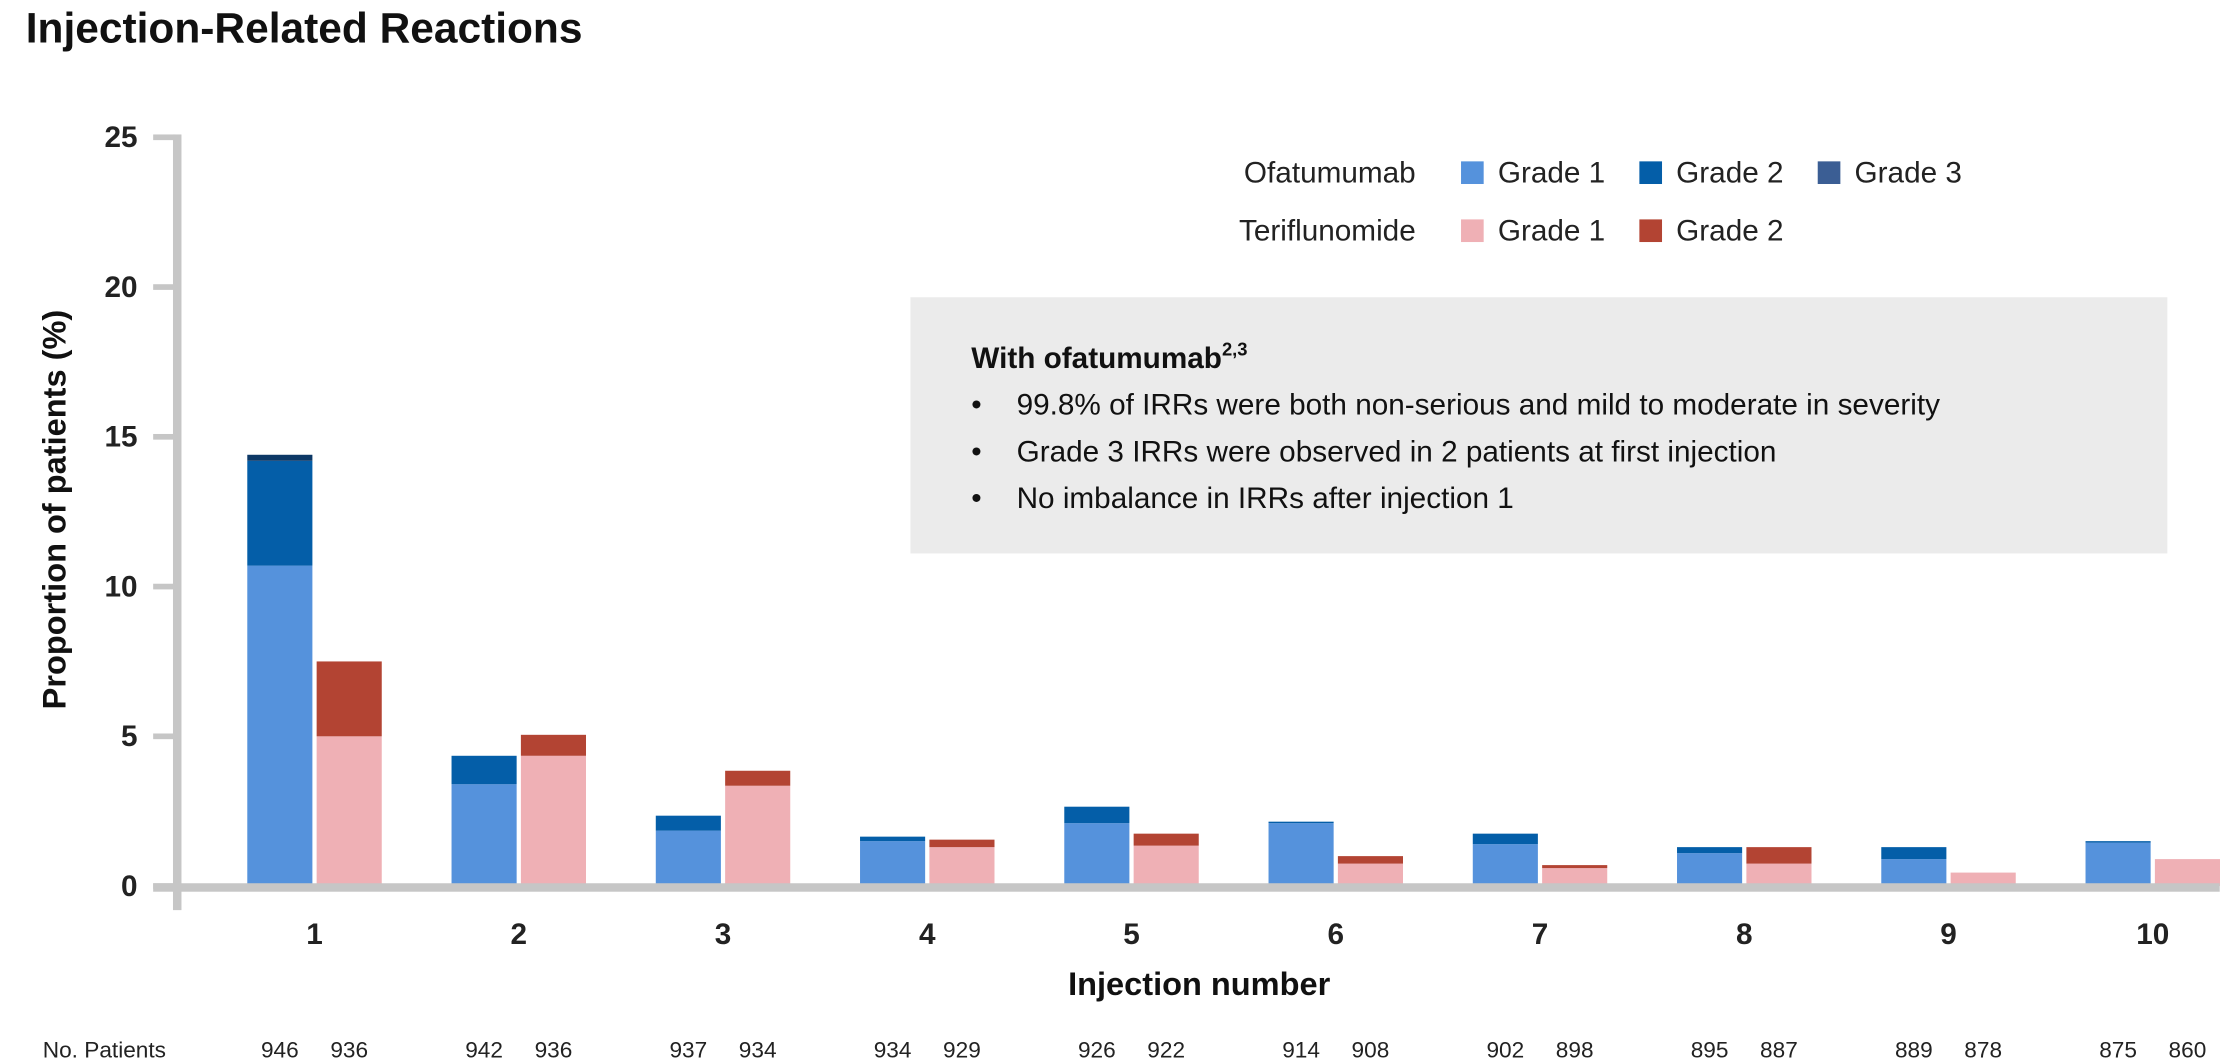 The width and height of the screenshot is (2220, 1063). What do you see at coordinates (1710, 850) in the screenshot?
I see `bar-ofatumumab-grade2-inj8` at bounding box center [1710, 850].